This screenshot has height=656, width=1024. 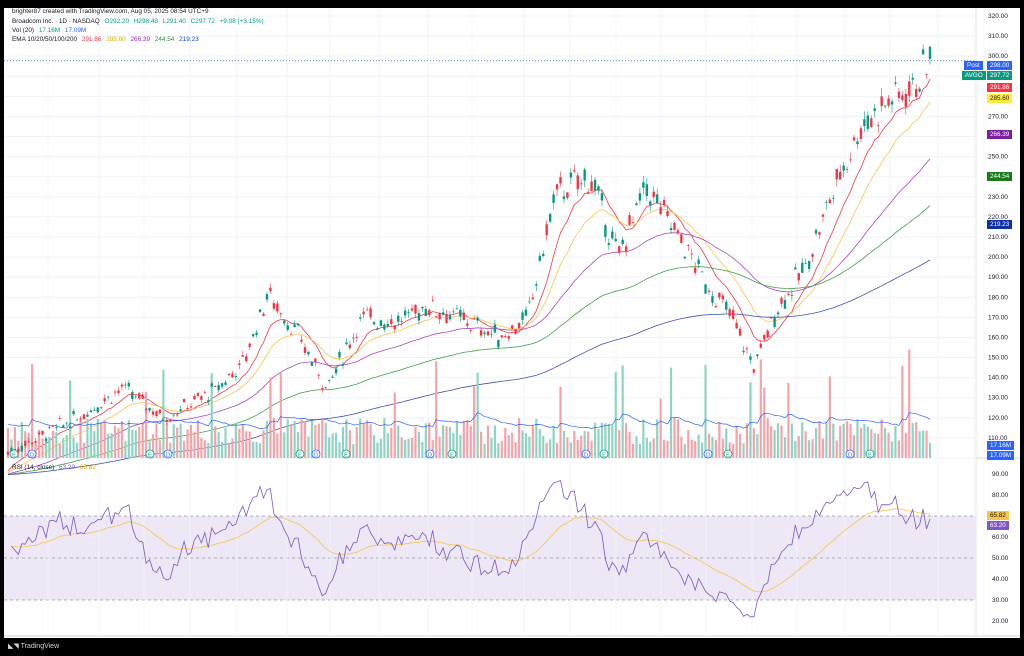 What do you see at coordinates (1000, 537) in the screenshot?
I see `rsi-tick-label: 60.00` at bounding box center [1000, 537].